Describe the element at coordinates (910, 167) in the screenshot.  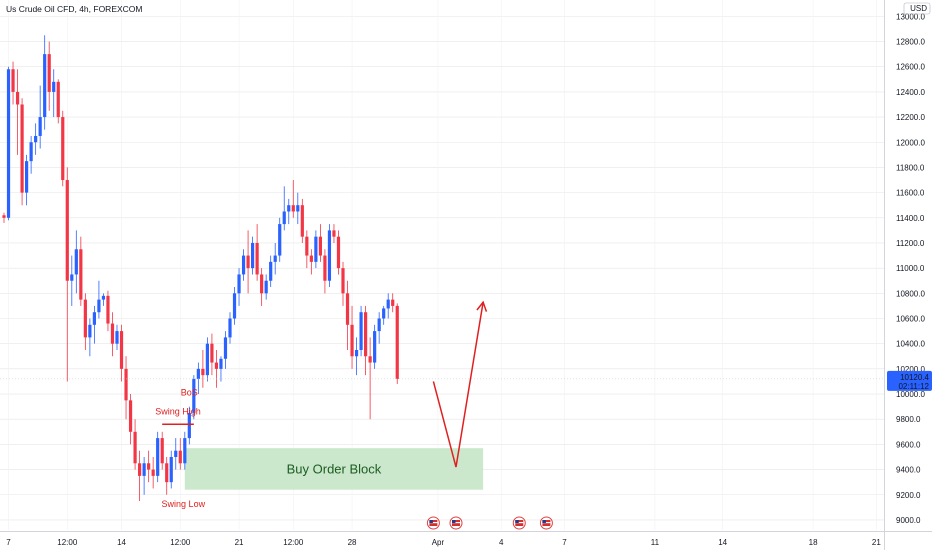
I see `price-tick-label: 11800.0` at that location.